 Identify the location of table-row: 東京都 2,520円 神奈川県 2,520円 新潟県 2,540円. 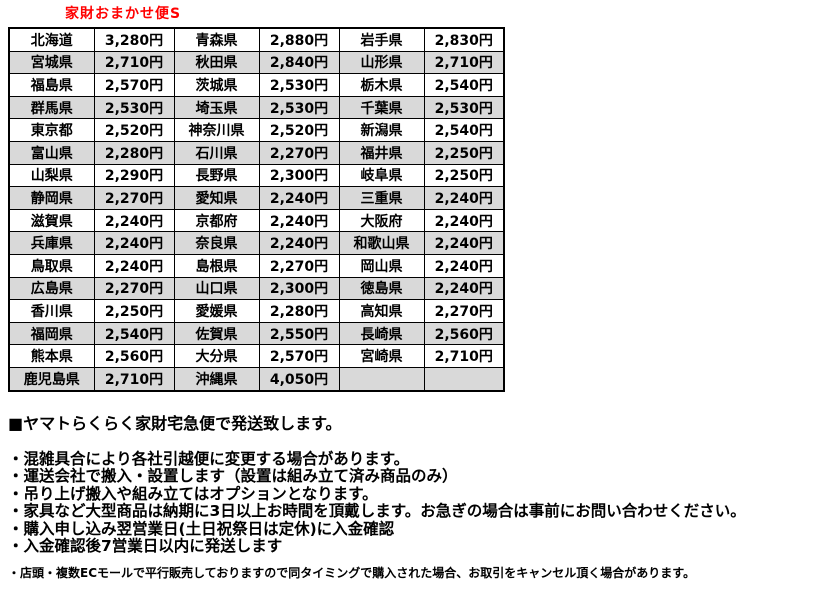
(256, 130).